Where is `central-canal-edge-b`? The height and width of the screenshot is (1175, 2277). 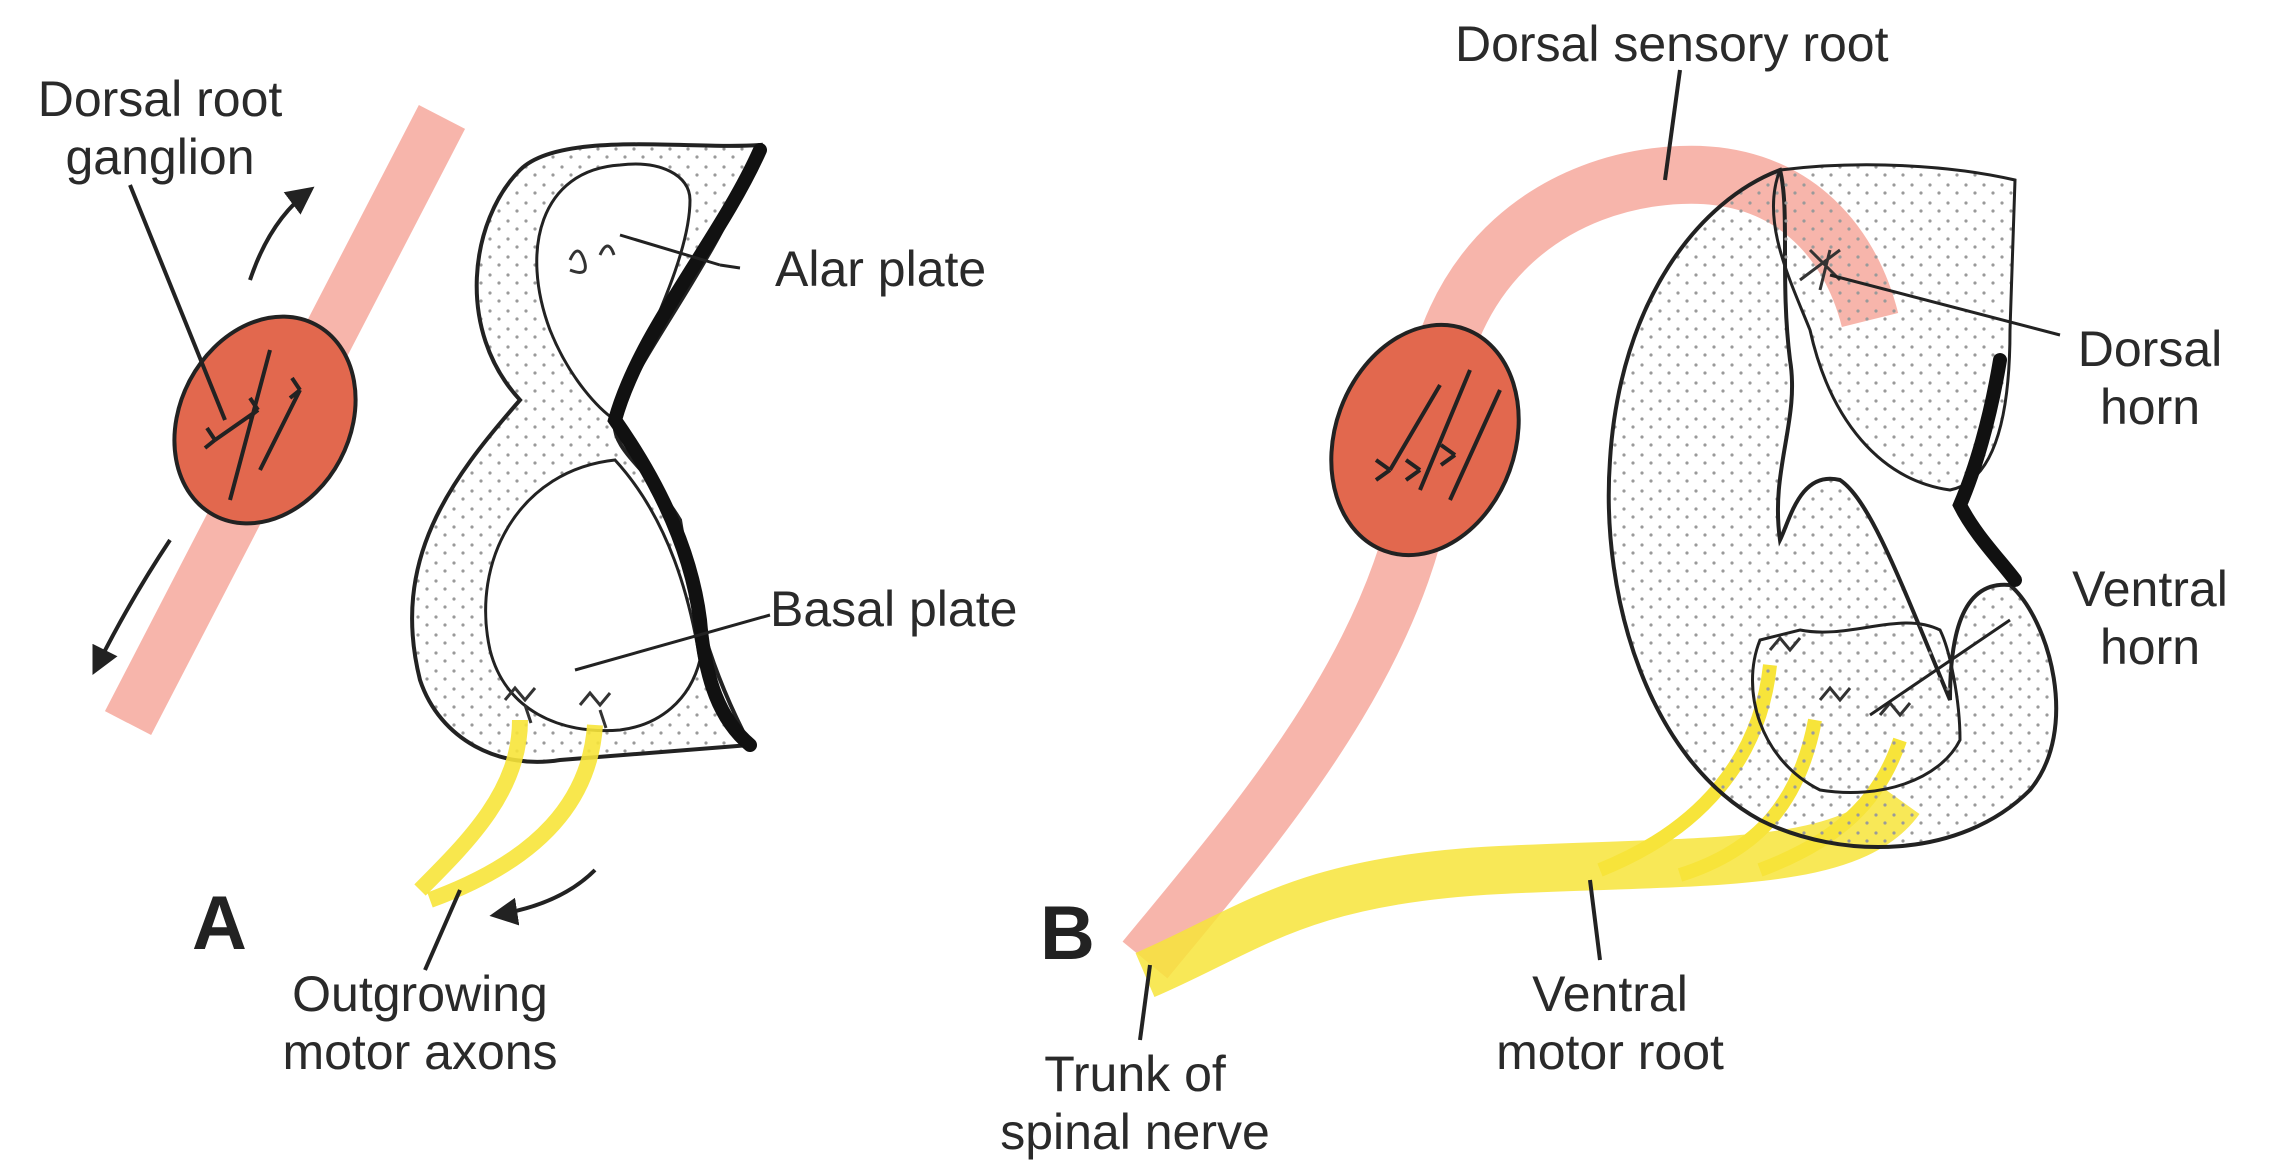 central-canal-edge-b is located at coordinates (1987, 470).